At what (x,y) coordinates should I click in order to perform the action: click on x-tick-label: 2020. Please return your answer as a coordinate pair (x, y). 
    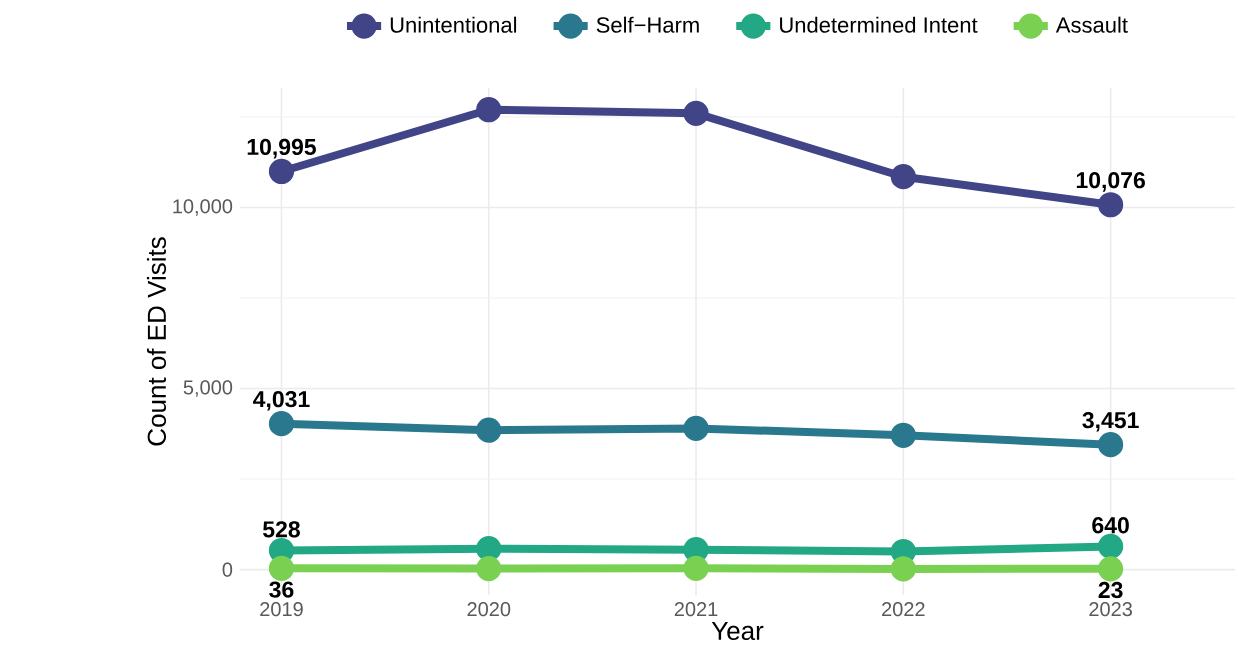
    Looking at the image, I should click on (489, 609).